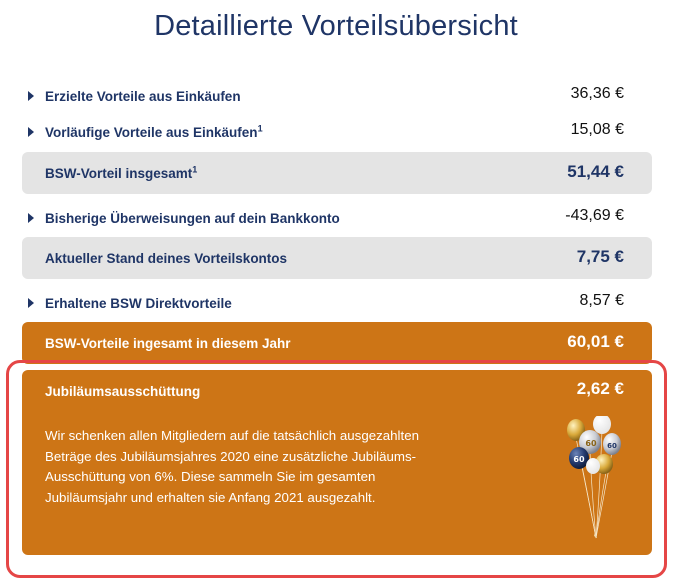 The height and width of the screenshot is (587, 680). Describe the element at coordinates (166, 258) in the screenshot. I see `row-label: Aktueller Stand deines Vorteilskontos` at that location.